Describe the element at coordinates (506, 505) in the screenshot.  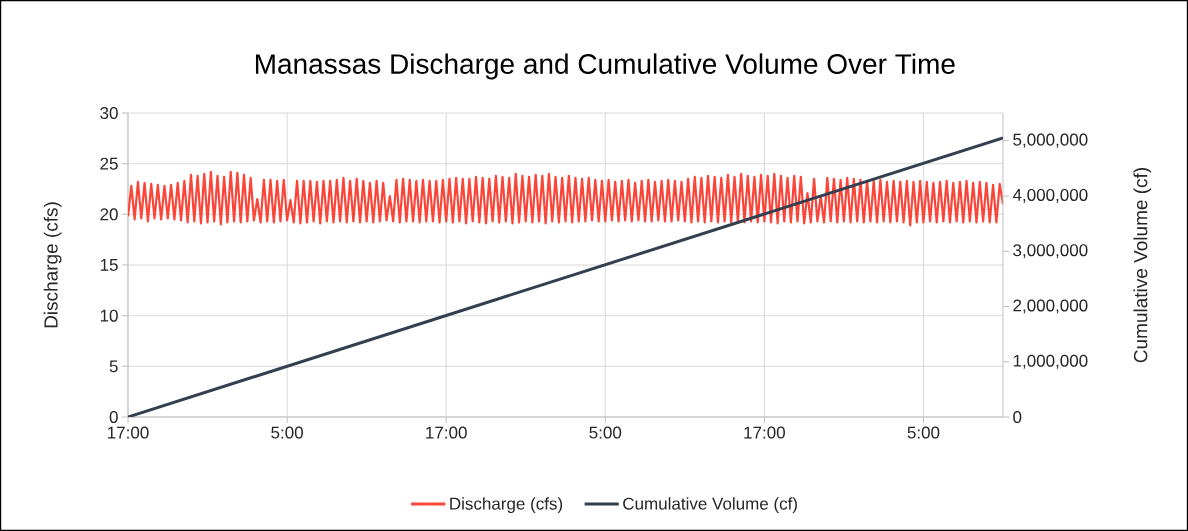
I see `legend-label: Discharge (cfs)` at that location.